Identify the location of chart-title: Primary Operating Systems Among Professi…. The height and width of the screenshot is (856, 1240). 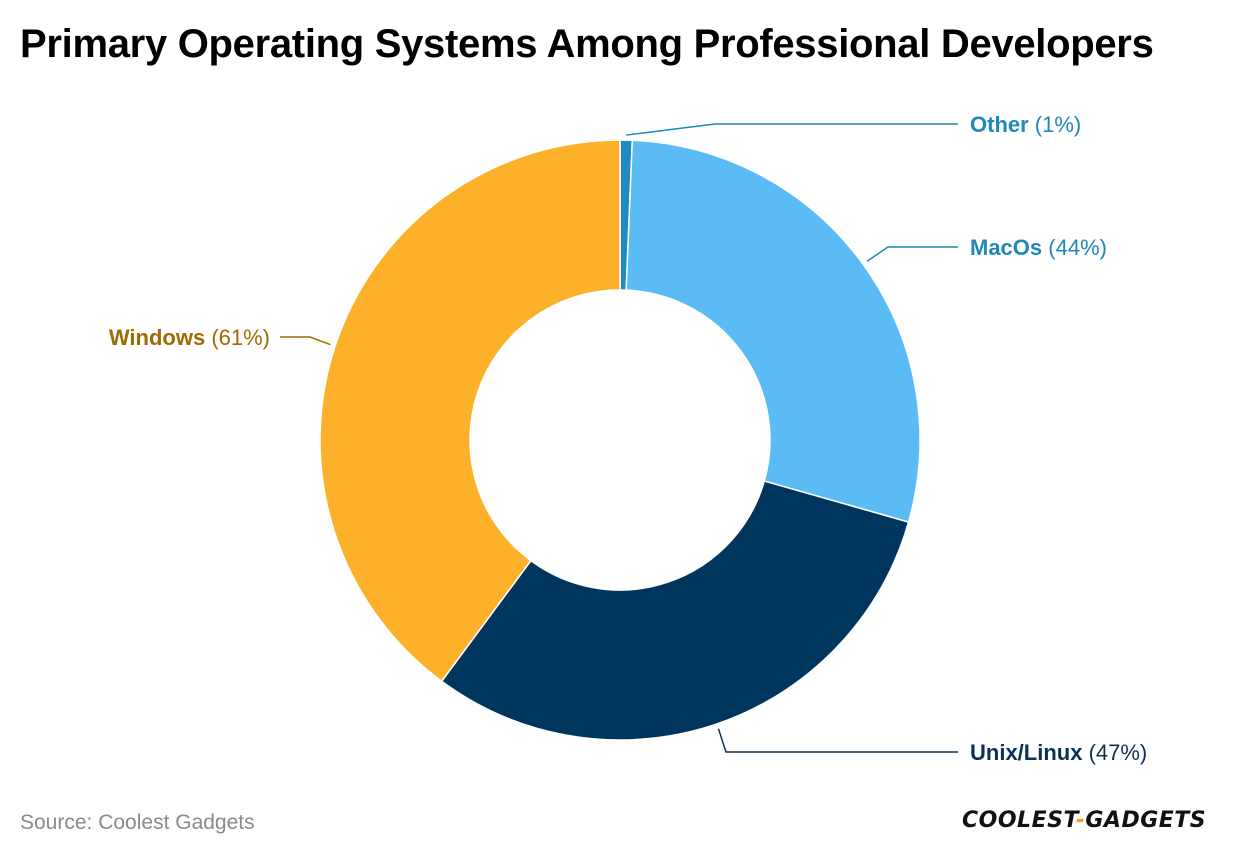
(587, 44).